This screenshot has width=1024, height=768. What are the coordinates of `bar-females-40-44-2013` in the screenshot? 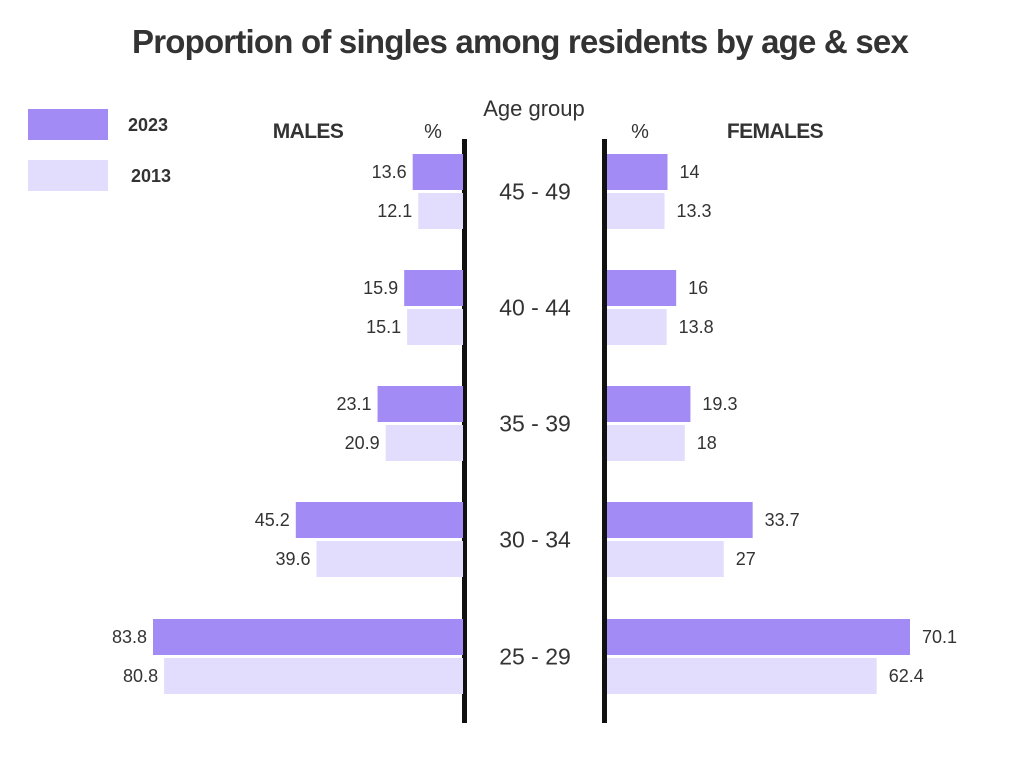 It's located at (637, 327).